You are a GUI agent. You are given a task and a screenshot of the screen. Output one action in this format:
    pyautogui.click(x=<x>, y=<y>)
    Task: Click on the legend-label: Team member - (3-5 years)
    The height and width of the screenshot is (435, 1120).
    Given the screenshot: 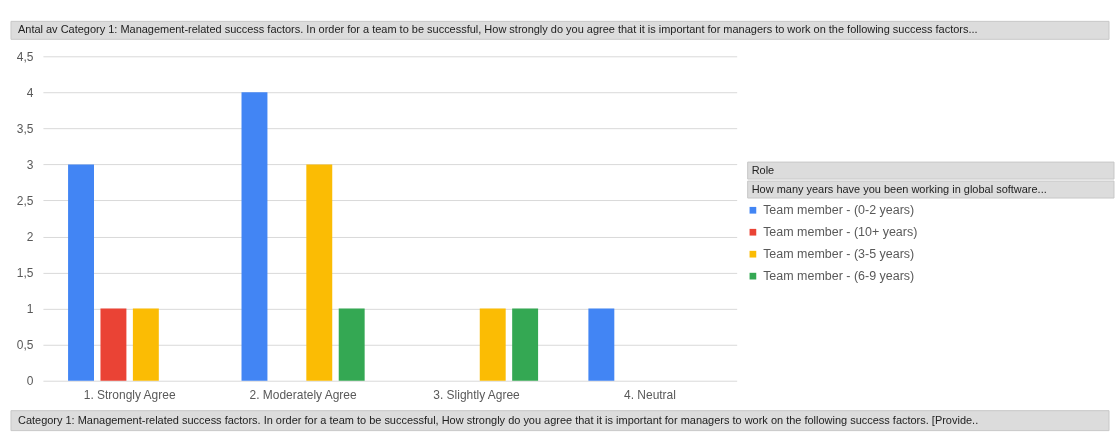 What is the action you would take?
    pyautogui.click(x=839, y=254)
    